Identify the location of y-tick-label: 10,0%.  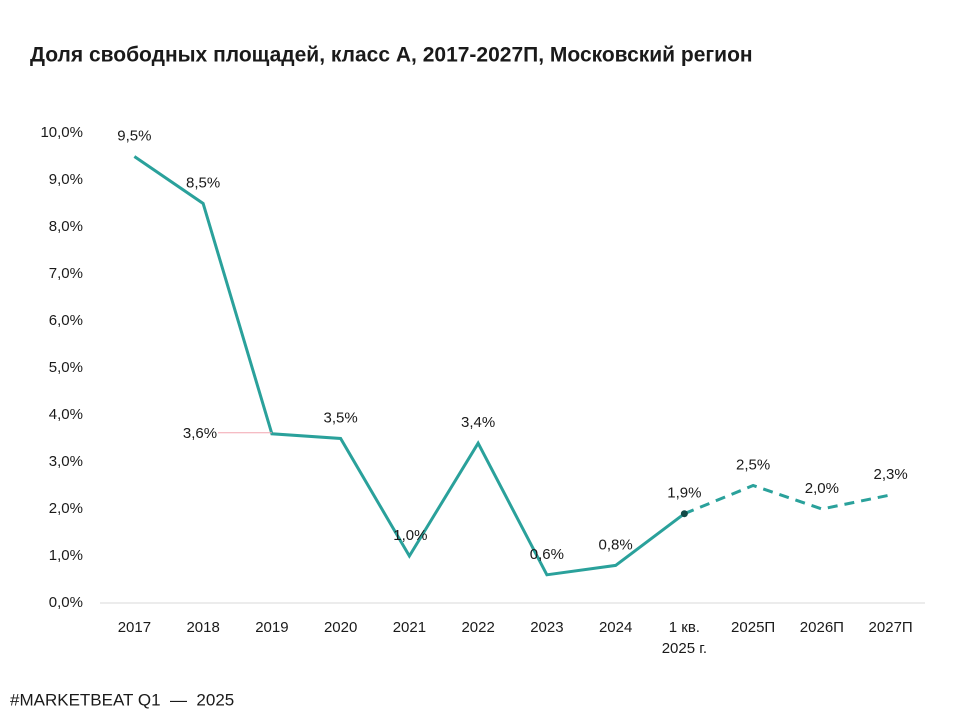
(61, 132).